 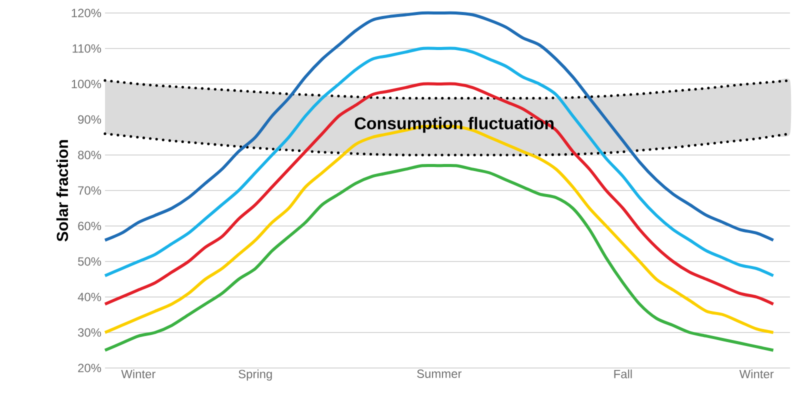 I want to click on y-tick-label: 50%, so click(x=90, y=261).